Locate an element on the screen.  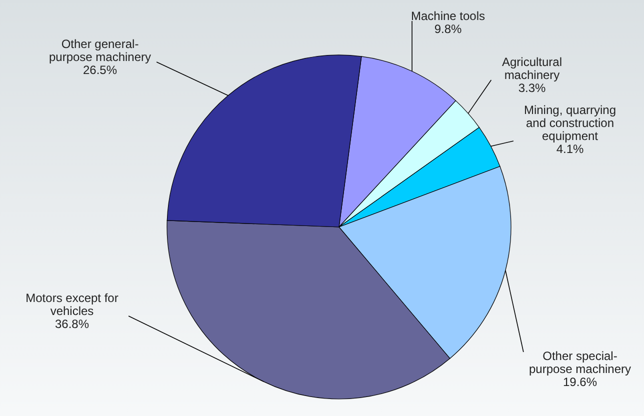
data-label: 9.8% is located at coordinates (448, 29).